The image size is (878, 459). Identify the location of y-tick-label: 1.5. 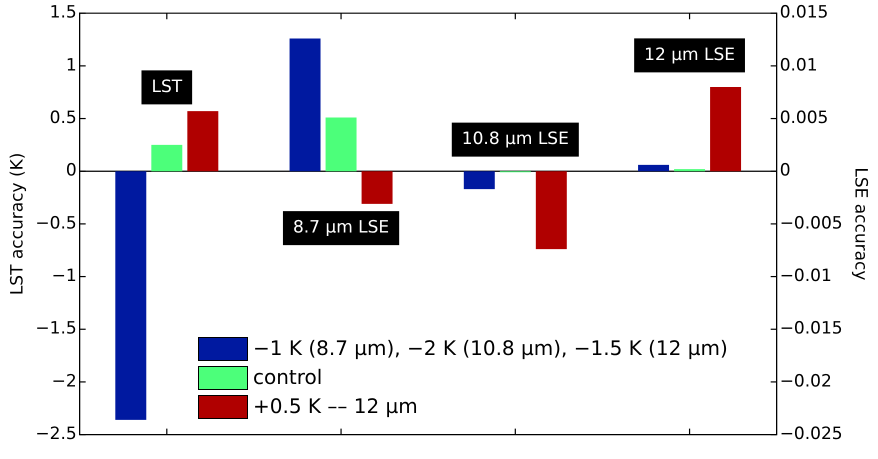
(63, 12).